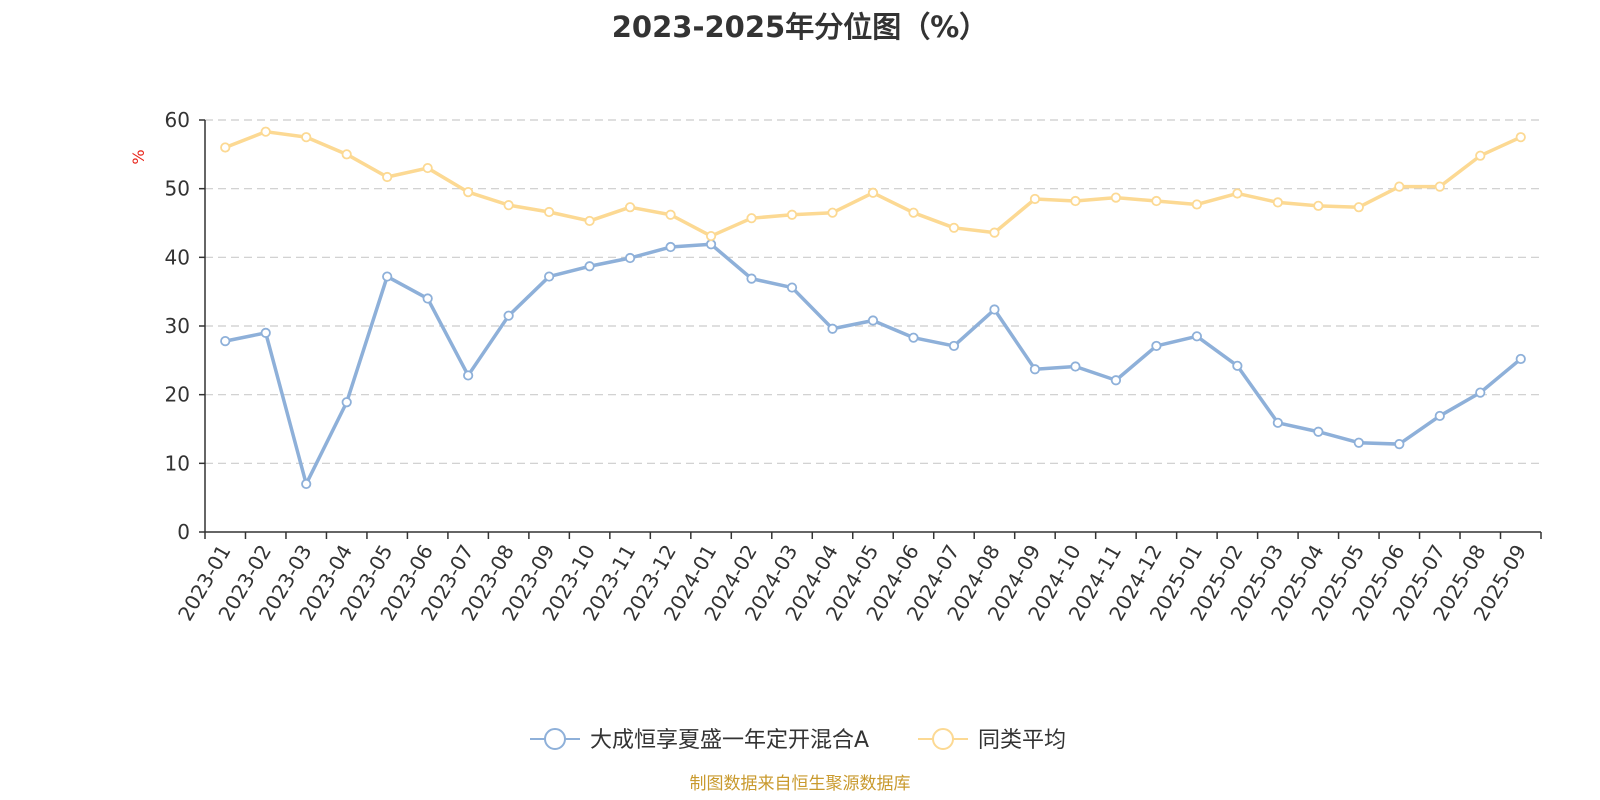  What do you see at coordinates (177, 463) in the screenshot?
I see `y-tick-label: 10` at bounding box center [177, 463].